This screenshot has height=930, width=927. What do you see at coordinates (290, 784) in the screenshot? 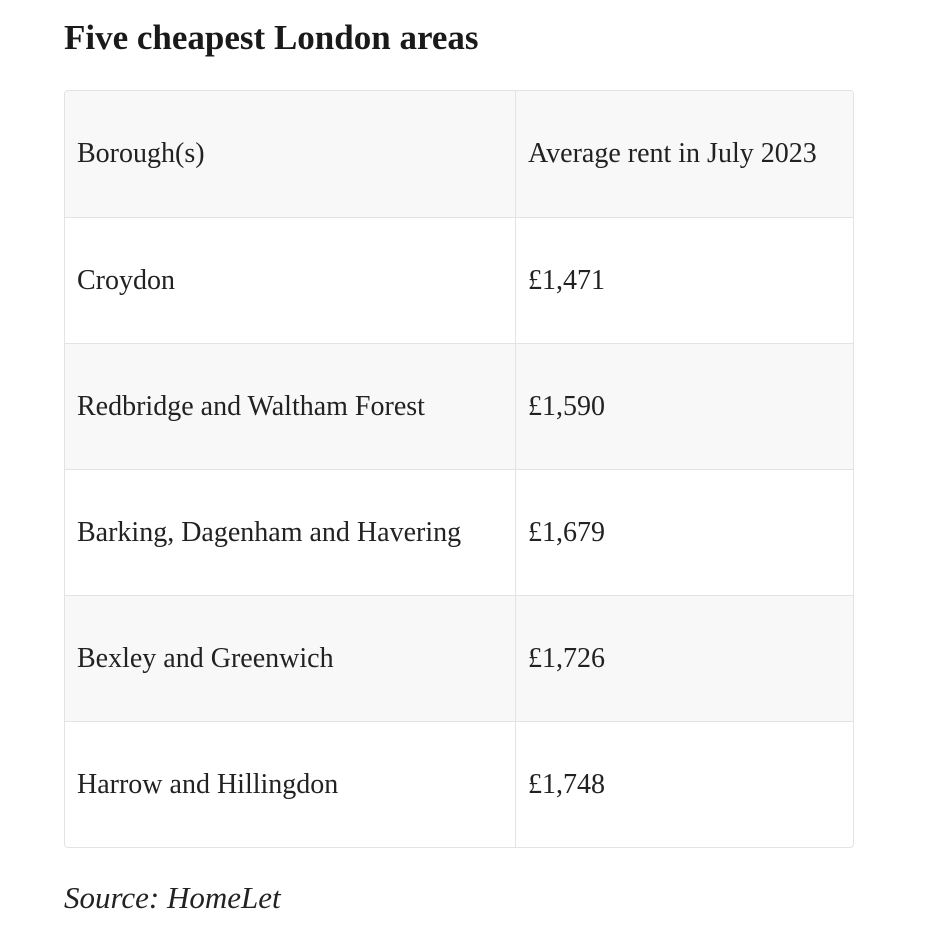
I see `borough-cell: Harrow and Hillingdon` at bounding box center [290, 784].